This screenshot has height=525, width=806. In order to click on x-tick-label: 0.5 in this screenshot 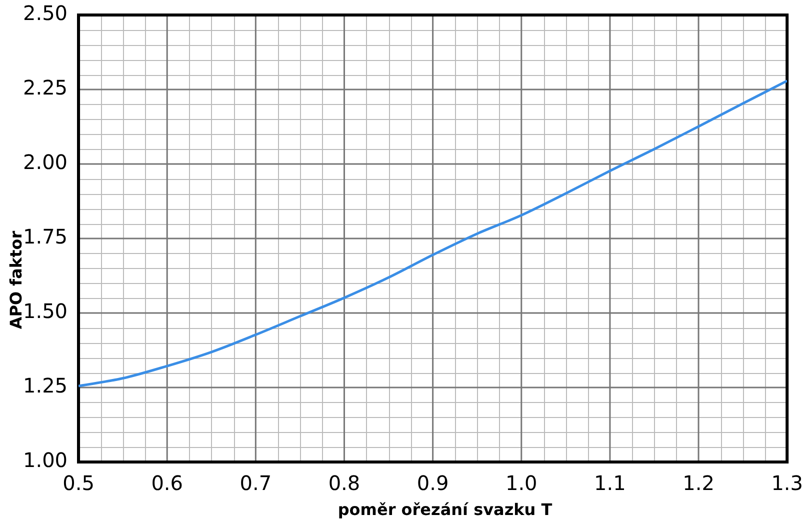, I will do `click(78, 483)`.